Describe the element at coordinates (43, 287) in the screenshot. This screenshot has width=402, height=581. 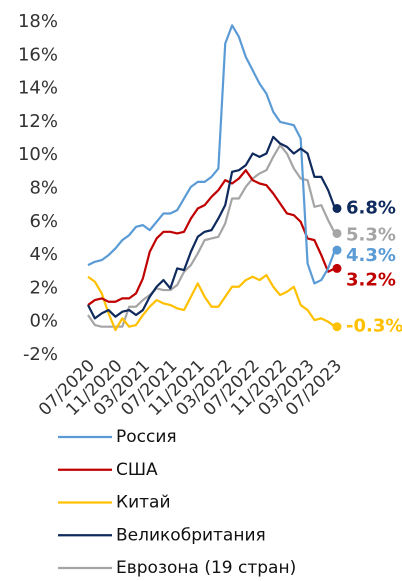
I see `y-tick-label: 2%` at that location.